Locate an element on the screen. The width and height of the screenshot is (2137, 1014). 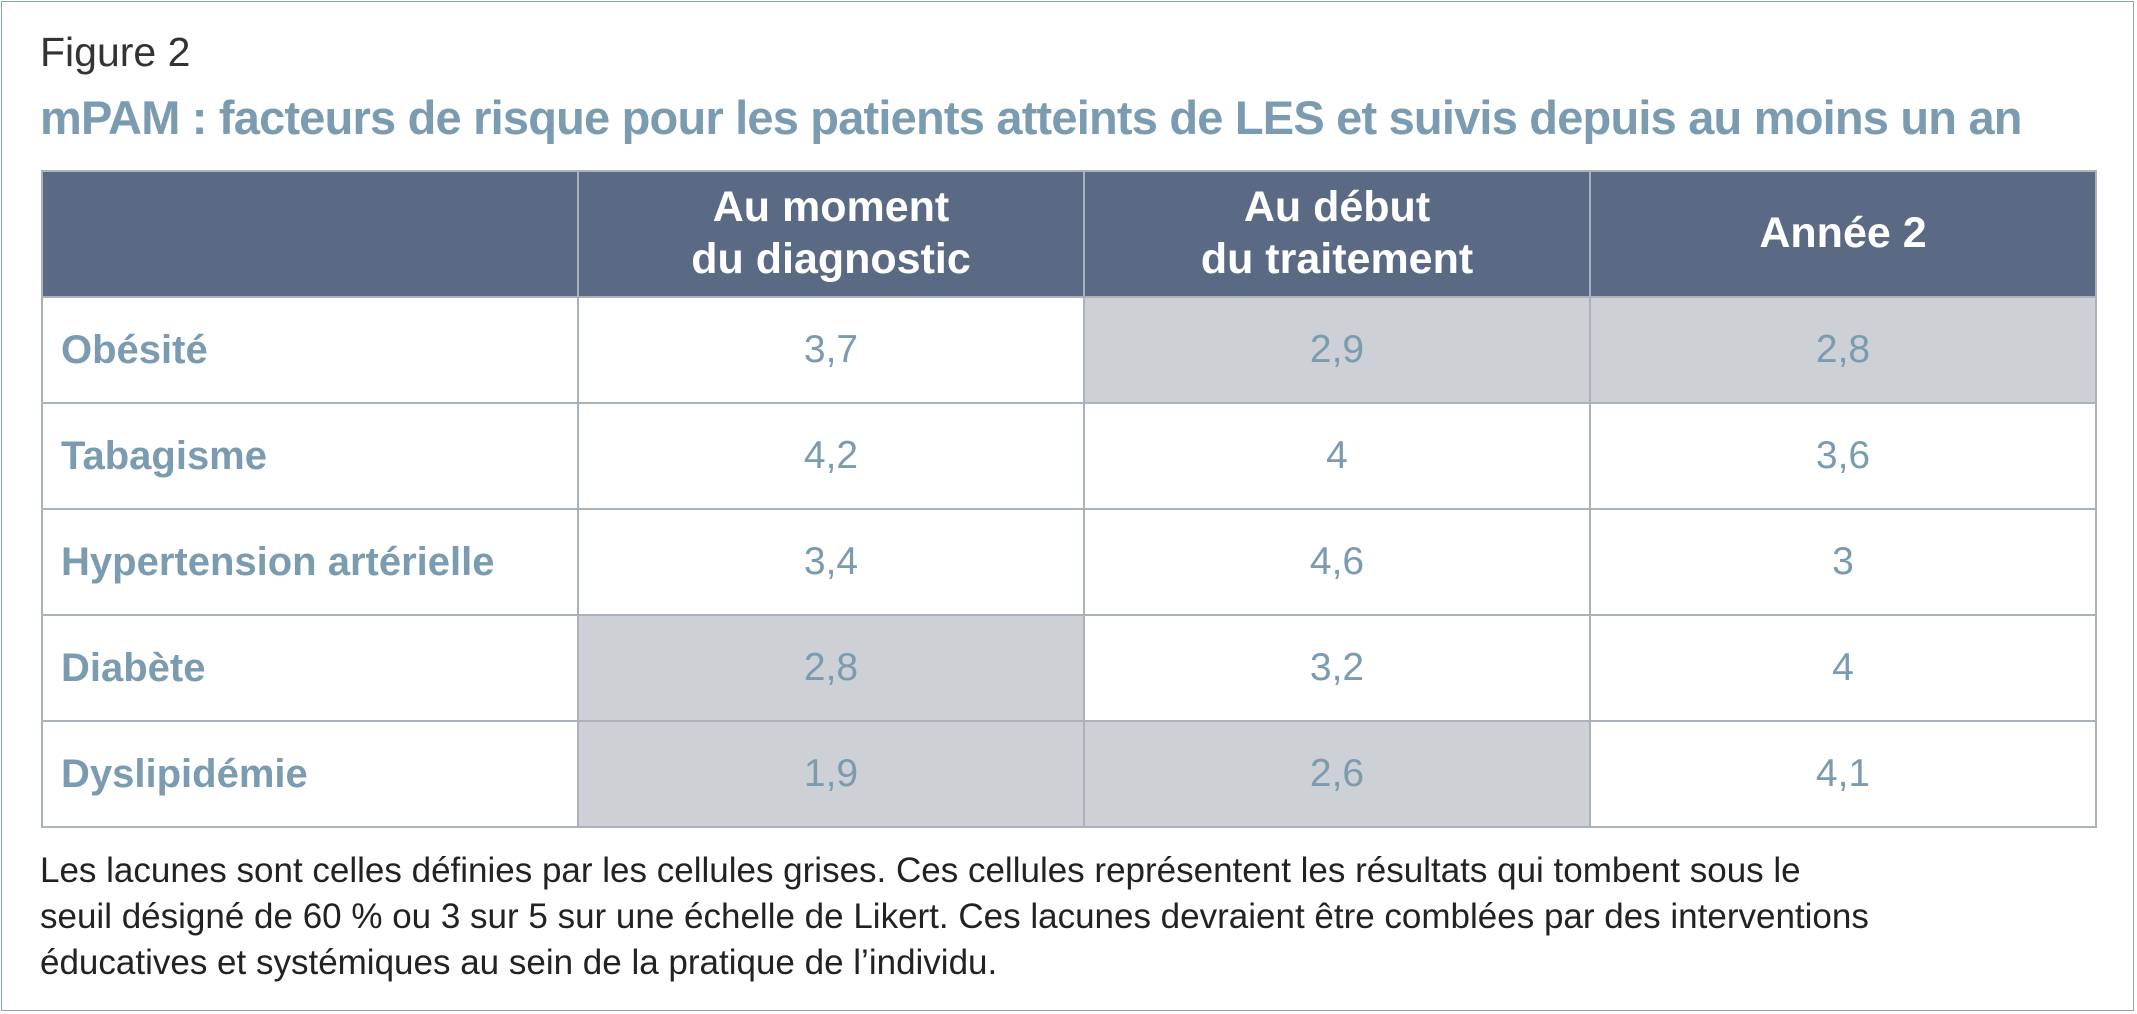
table-row: Hypertension artérielle 3,4 4,6 3 is located at coordinates (1069, 562).